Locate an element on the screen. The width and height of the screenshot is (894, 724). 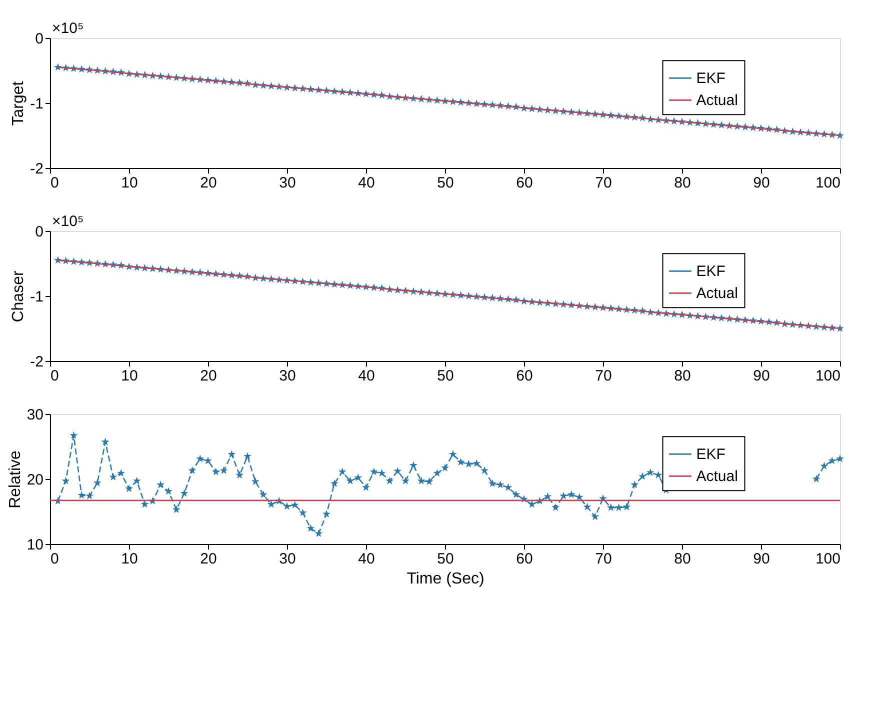
y-tick-label: 30 is located at coordinates (35, 415).